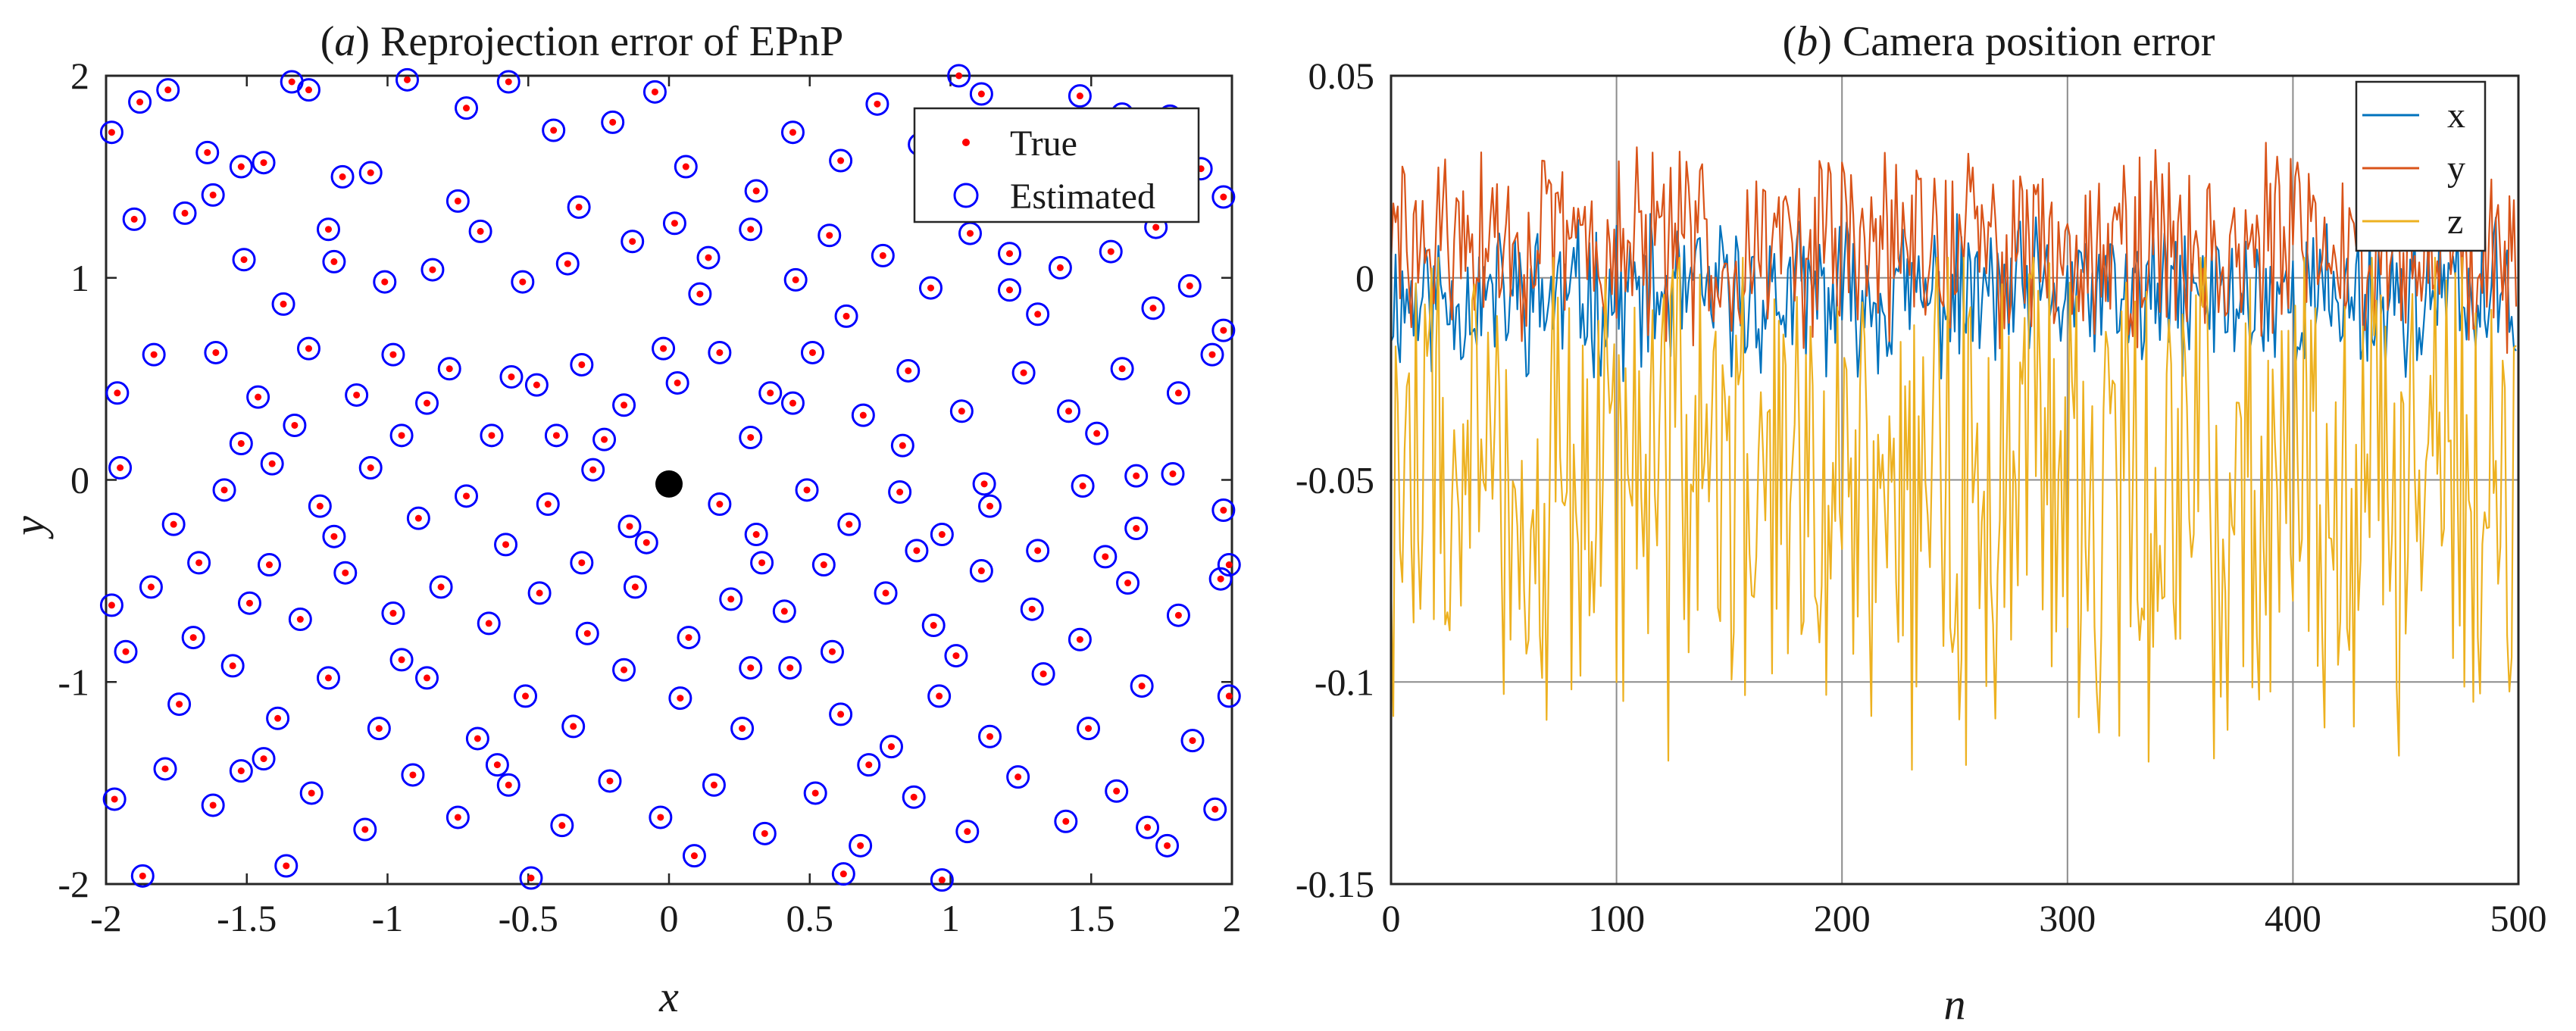 The image size is (2576, 1031). Describe the element at coordinates (1842, 918) in the screenshot. I see `panel-b-xtick-label: 200` at that location.